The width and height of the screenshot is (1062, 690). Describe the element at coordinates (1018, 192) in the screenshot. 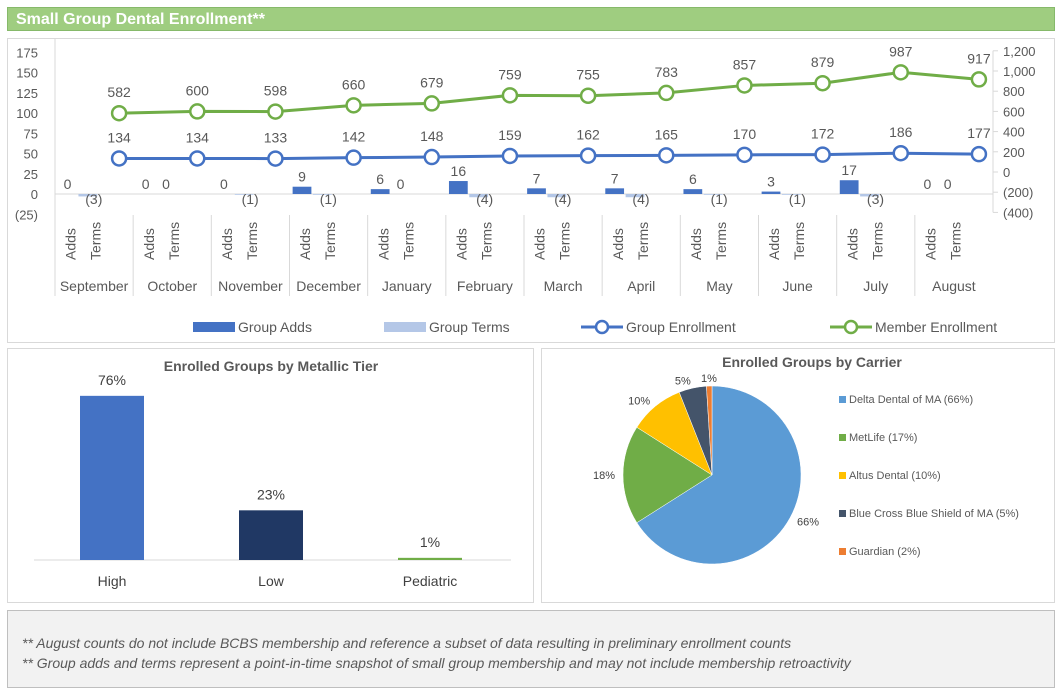

I see `secondary-axis-tick: (200)` at that location.